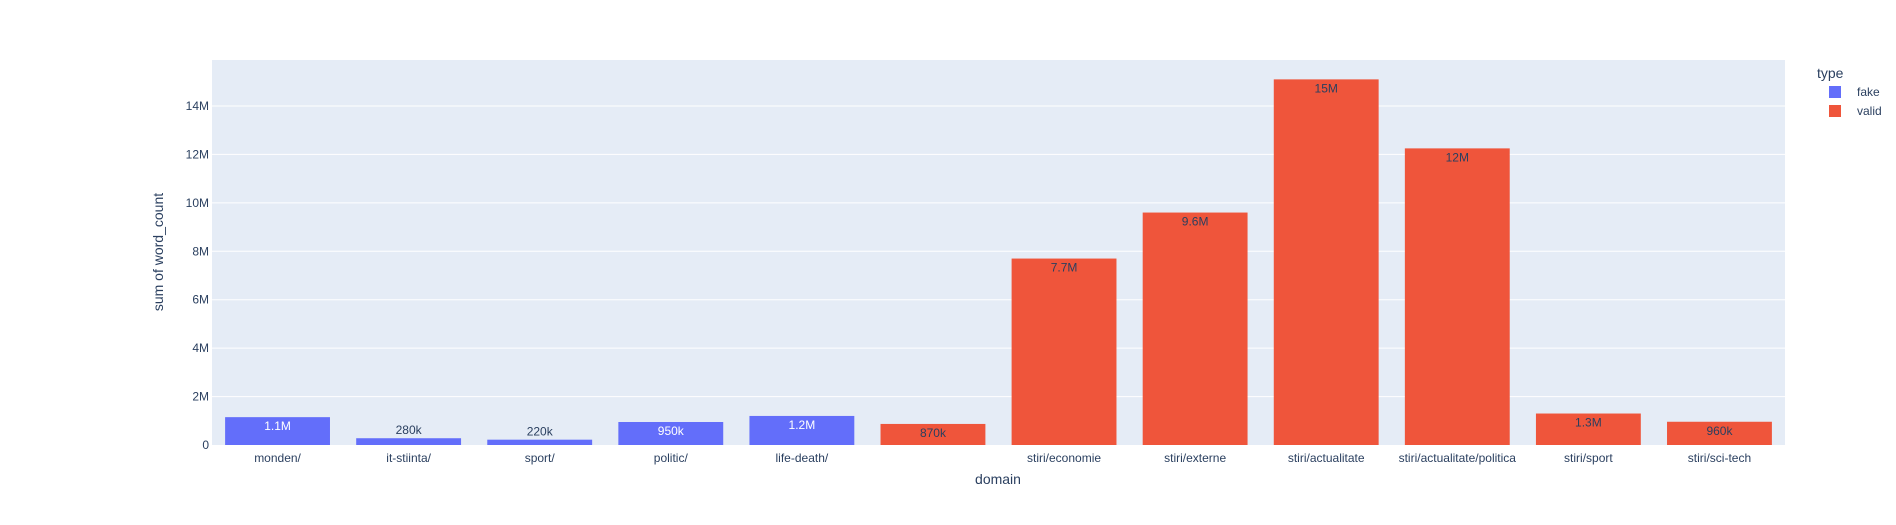 Image resolution: width=1896 pixels, height=525 pixels. I want to click on x-tick-label: it-stiinta/, so click(408, 458).